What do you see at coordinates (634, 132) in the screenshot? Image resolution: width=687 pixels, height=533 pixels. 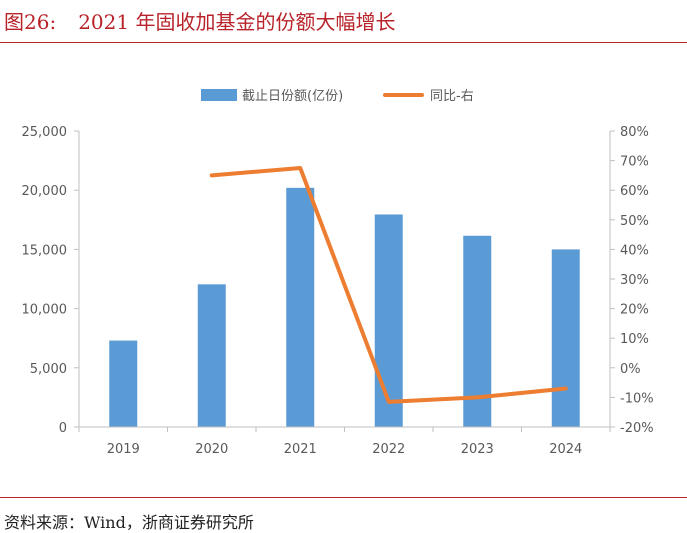 I see `right-tick-label: 80%` at bounding box center [634, 132].